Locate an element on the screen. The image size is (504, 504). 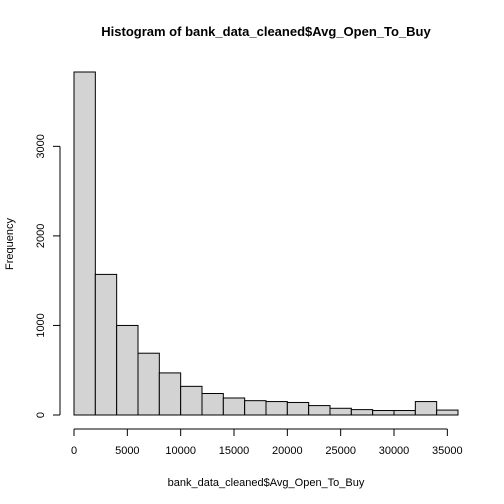
y-tick-label: 0 is located at coordinates (41, 415).